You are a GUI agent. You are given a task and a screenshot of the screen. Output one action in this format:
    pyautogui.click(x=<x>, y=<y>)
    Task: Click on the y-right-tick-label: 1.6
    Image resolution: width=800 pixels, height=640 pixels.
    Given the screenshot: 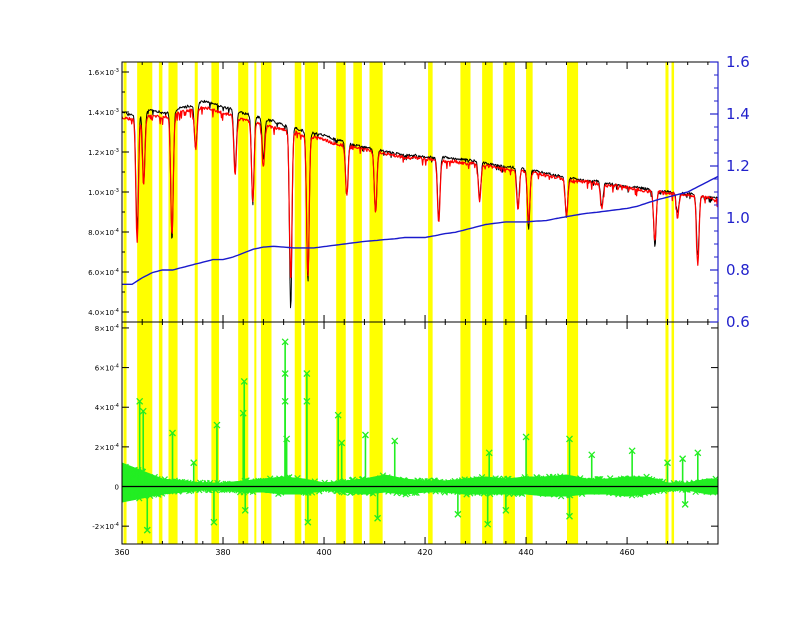 What is the action you would take?
    pyautogui.click(x=738, y=62)
    